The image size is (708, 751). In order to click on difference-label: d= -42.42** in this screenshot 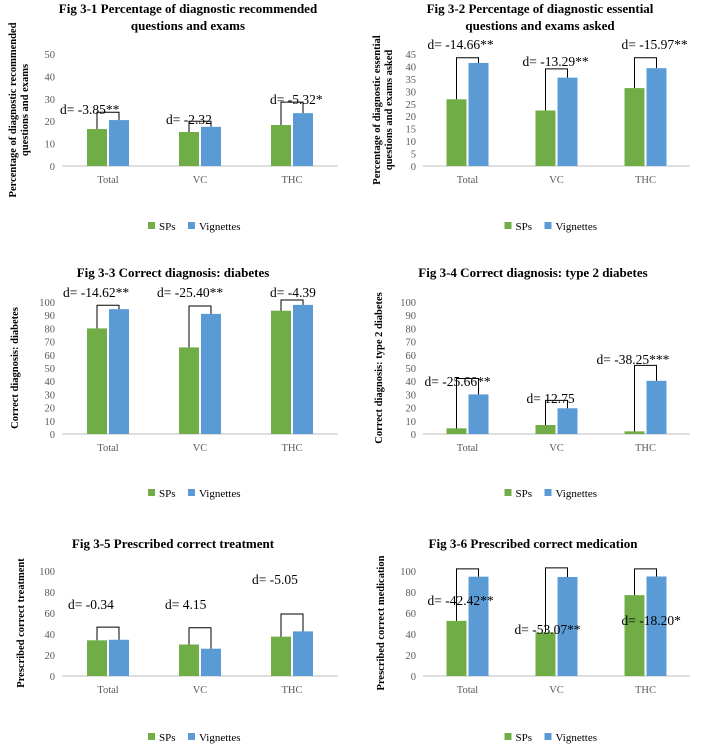, I will do `click(461, 600)`.